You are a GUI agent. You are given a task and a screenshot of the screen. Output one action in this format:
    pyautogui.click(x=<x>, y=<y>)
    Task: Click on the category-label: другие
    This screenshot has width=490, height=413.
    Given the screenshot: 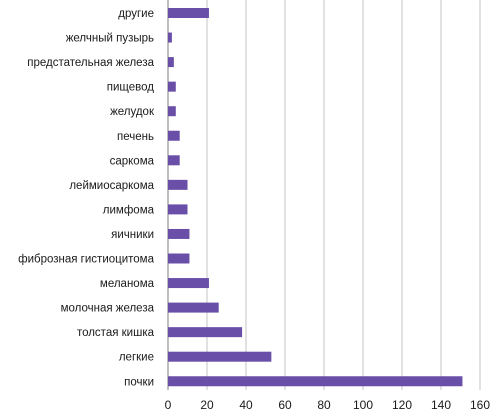 What is the action you would take?
    pyautogui.click(x=136, y=14)
    